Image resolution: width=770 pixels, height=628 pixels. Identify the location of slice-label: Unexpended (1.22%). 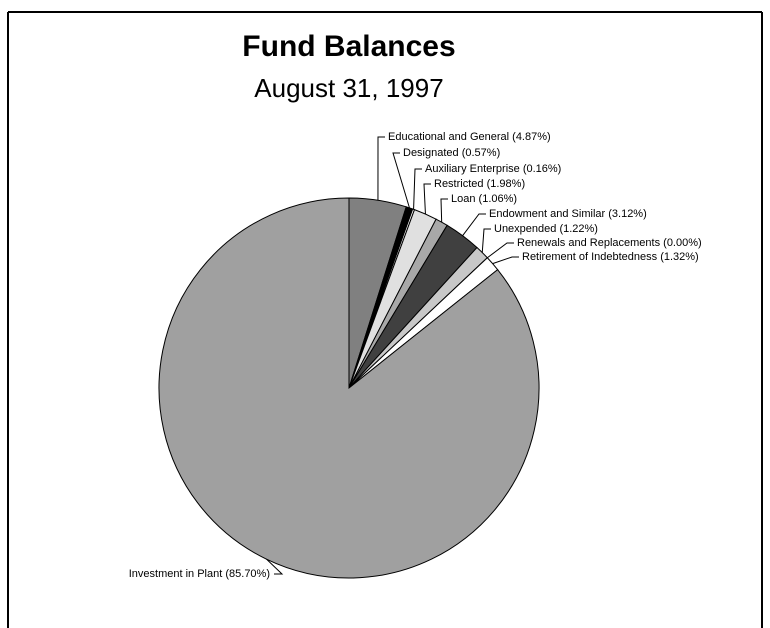
(546, 229).